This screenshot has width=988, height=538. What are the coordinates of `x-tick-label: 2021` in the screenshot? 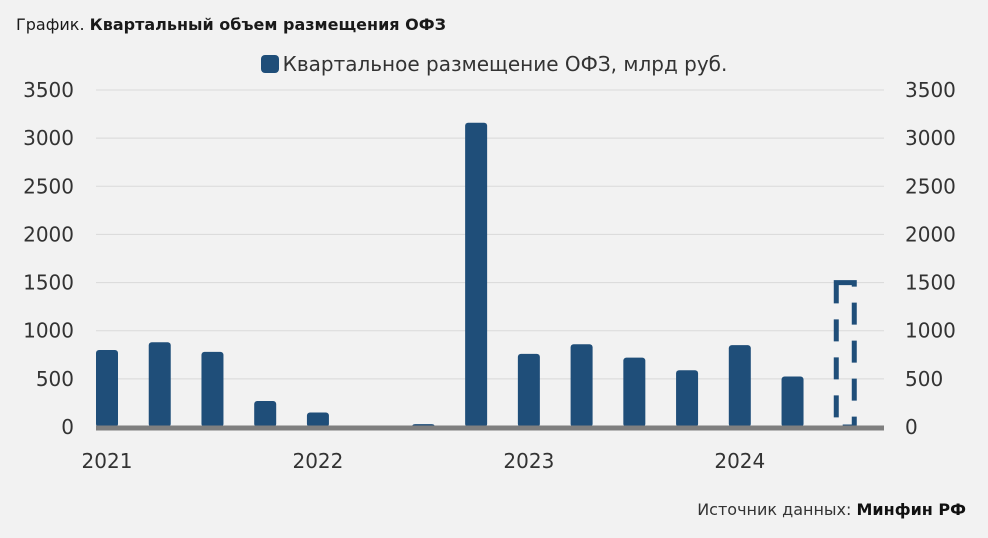 It's located at (107, 461).